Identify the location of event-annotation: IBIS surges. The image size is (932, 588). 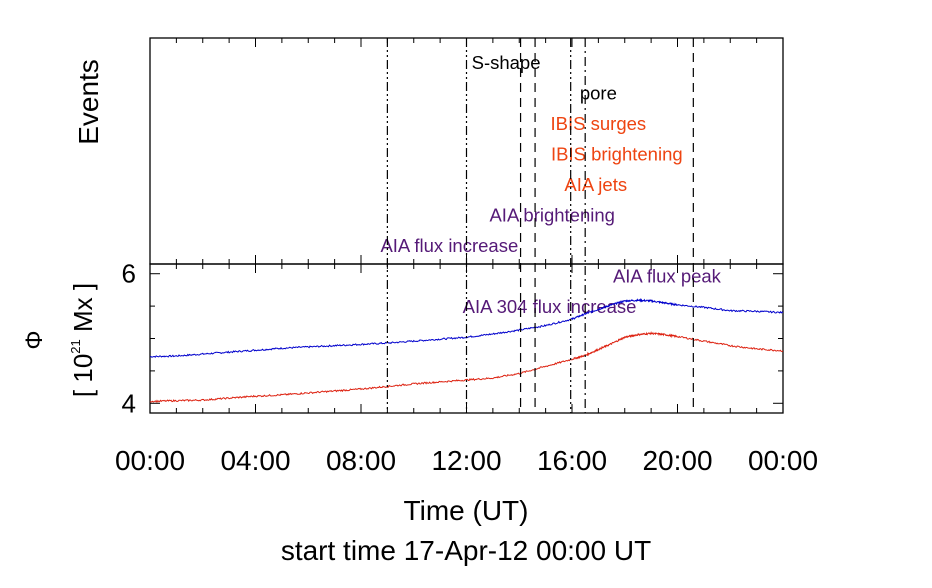
(599, 123).